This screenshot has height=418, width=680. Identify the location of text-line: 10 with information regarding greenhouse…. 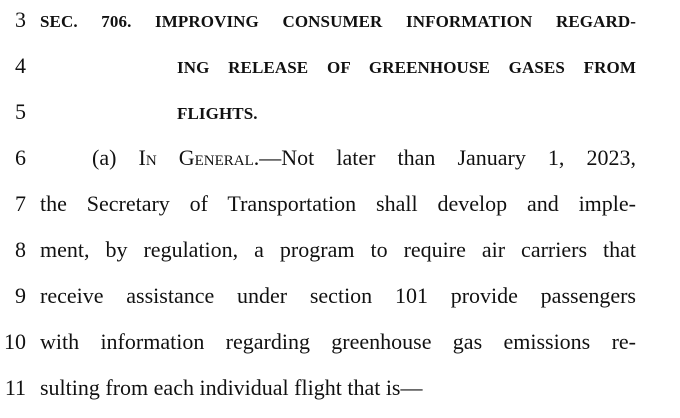
(340, 342).